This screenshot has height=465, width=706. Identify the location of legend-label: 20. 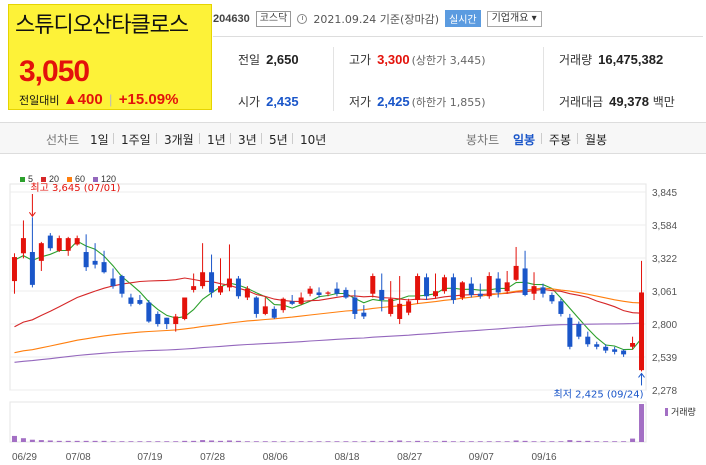
(54, 179).